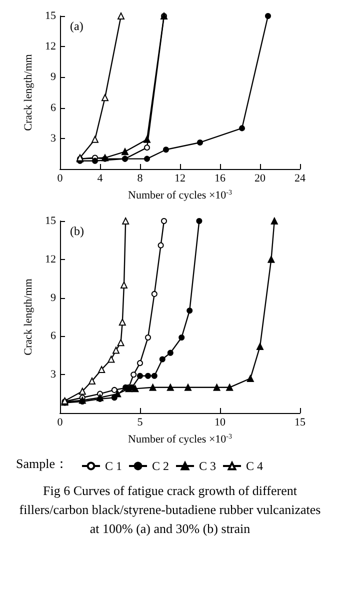  I want to click on x-tick-label: 16, so click(220, 178).